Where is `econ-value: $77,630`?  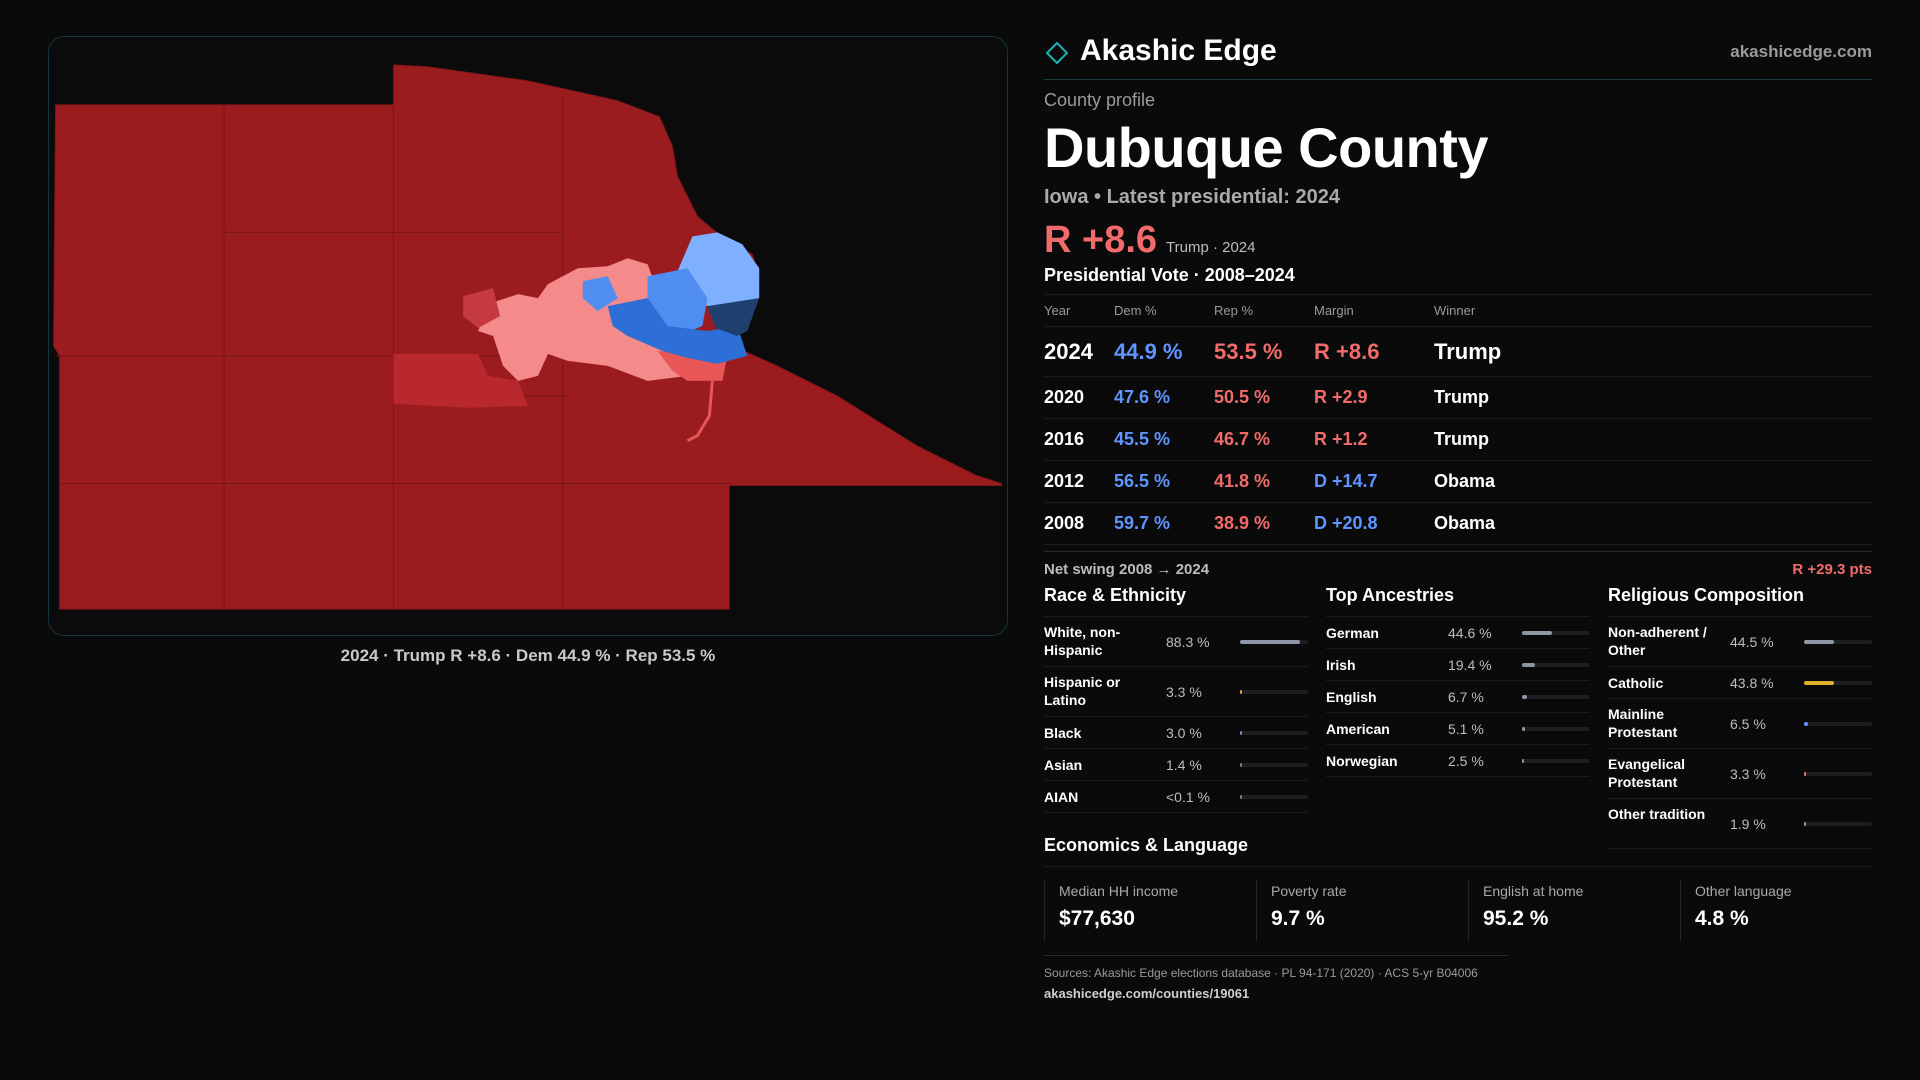 econ-value: $77,630 is located at coordinates (1097, 918).